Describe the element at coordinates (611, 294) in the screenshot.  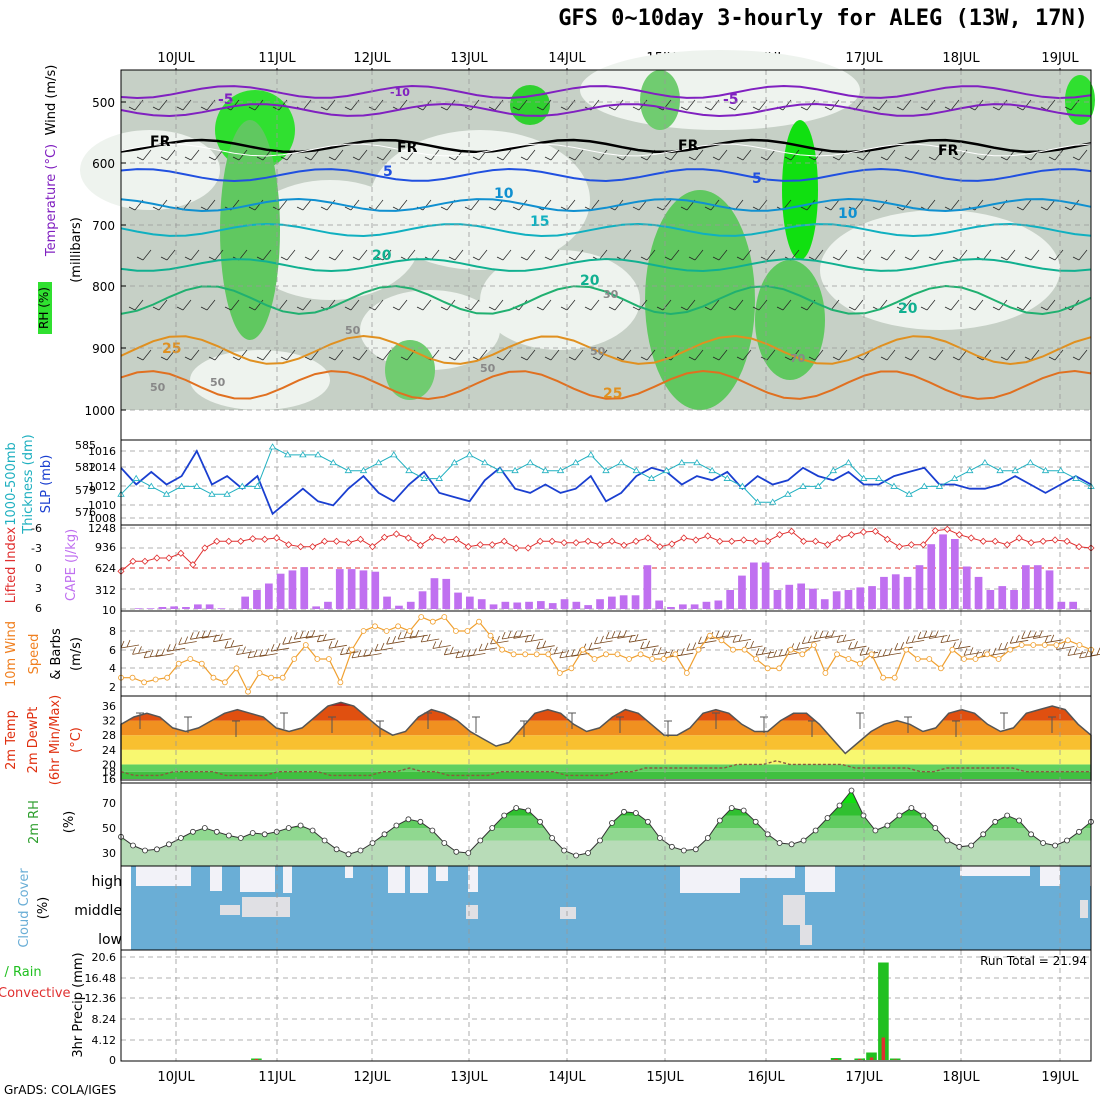
I see `contour-label: 30` at that location.